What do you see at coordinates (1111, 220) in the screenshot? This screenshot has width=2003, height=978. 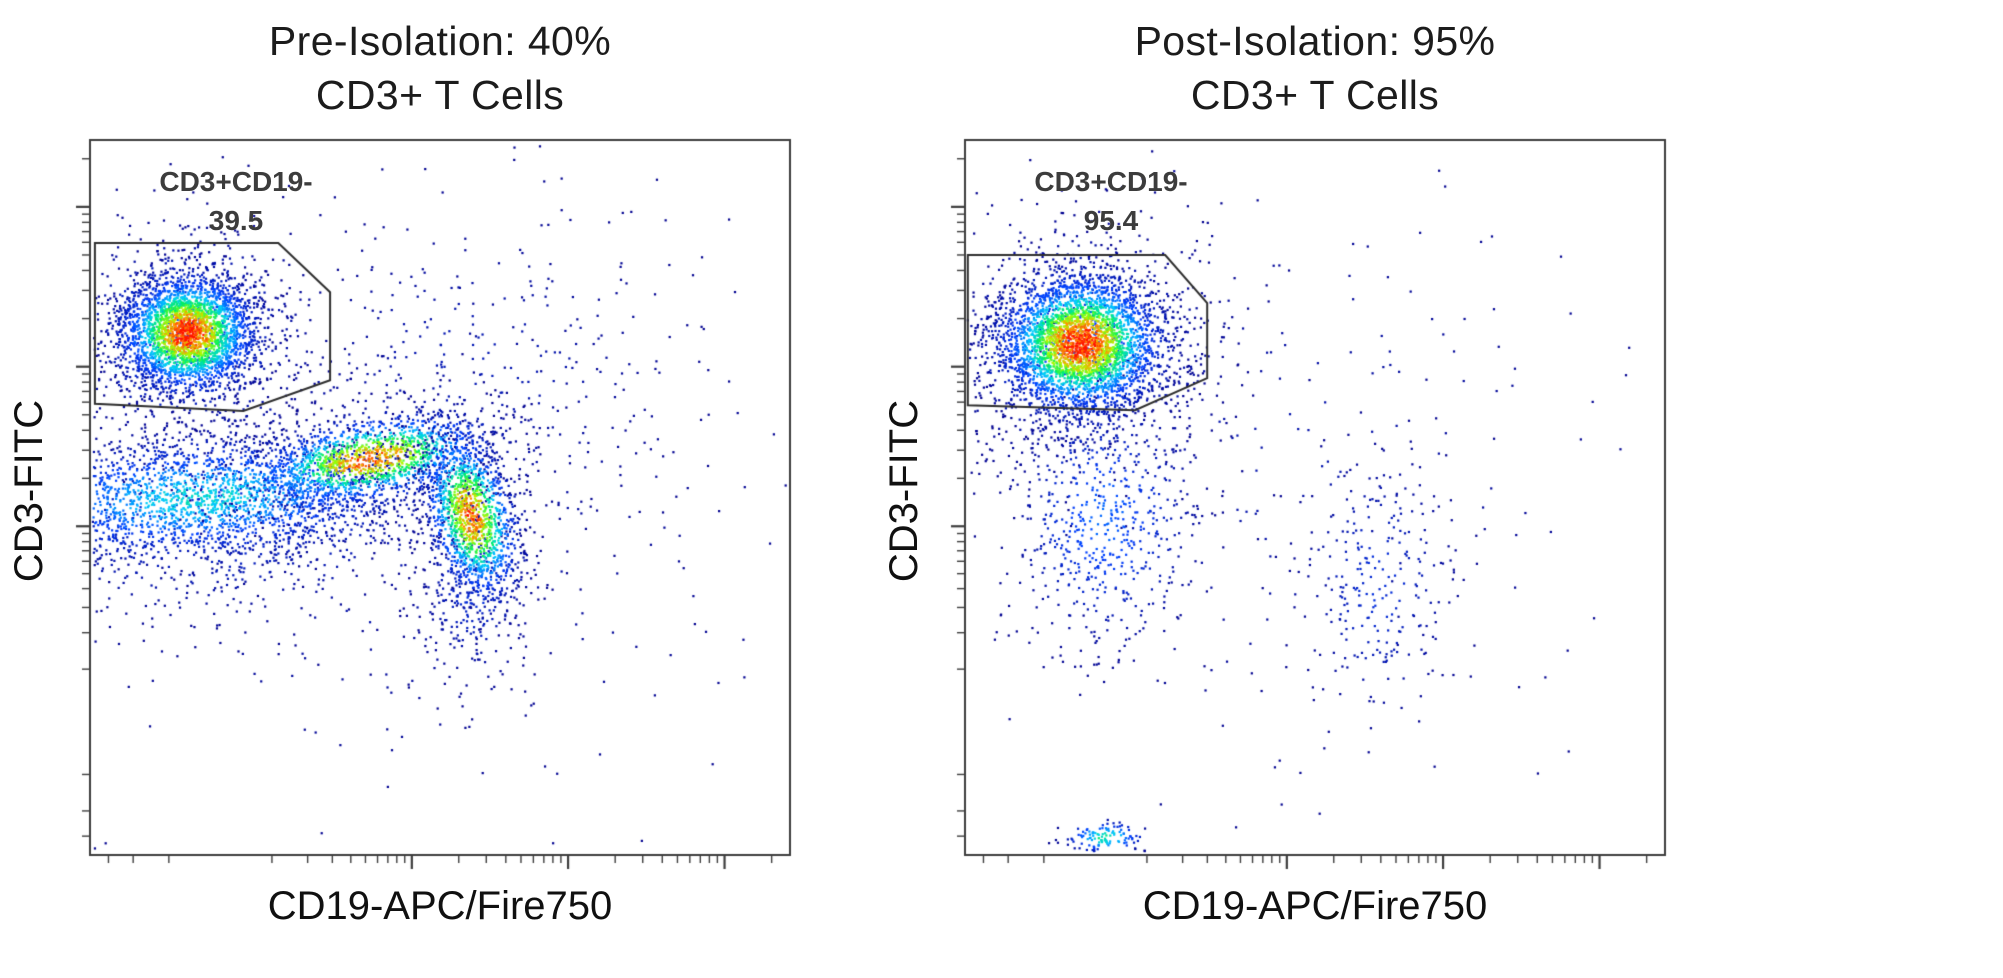 I see `gate-percentage: 95.4` at bounding box center [1111, 220].